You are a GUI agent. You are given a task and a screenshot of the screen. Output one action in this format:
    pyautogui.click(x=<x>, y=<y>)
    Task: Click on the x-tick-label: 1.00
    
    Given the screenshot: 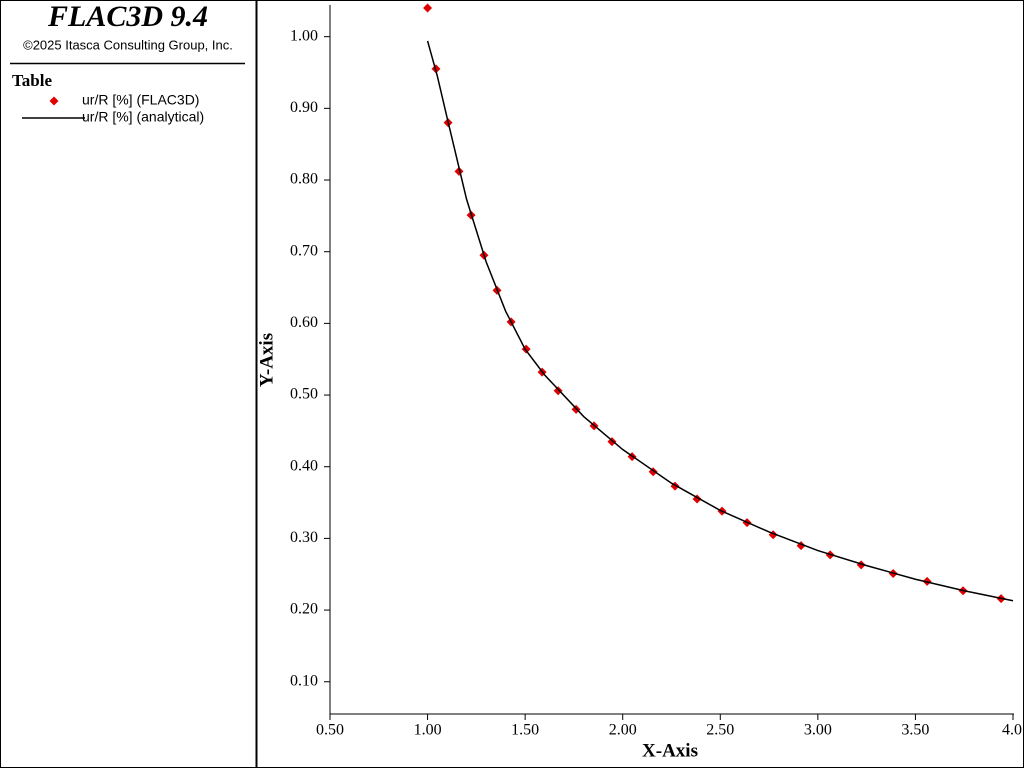 What is the action you would take?
    pyautogui.click(x=428, y=730)
    